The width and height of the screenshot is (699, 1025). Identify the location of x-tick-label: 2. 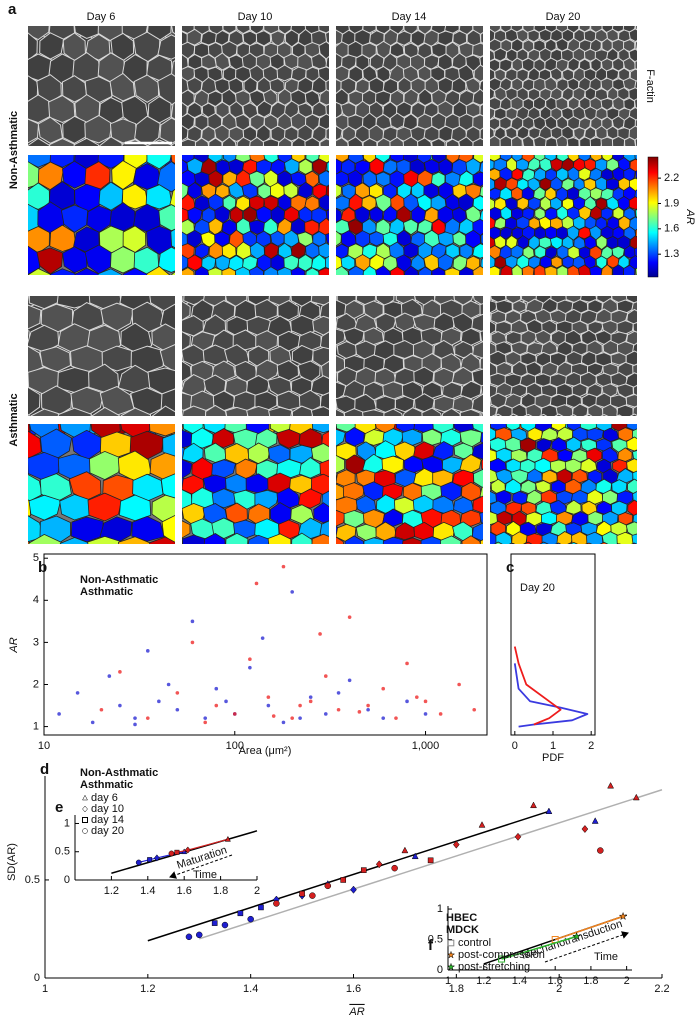
(627, 981).